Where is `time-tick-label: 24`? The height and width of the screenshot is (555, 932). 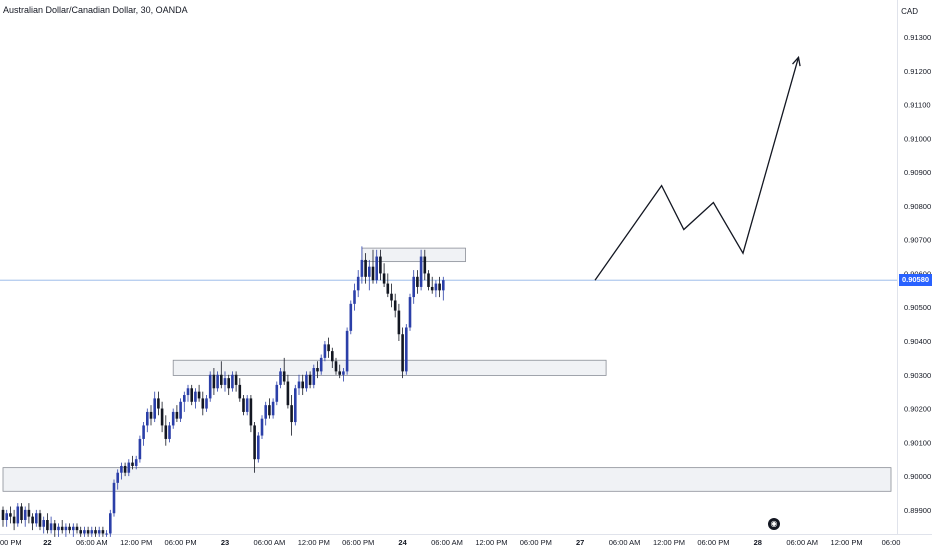
time-tick-label: 24 is located at coordinates (402, 542).